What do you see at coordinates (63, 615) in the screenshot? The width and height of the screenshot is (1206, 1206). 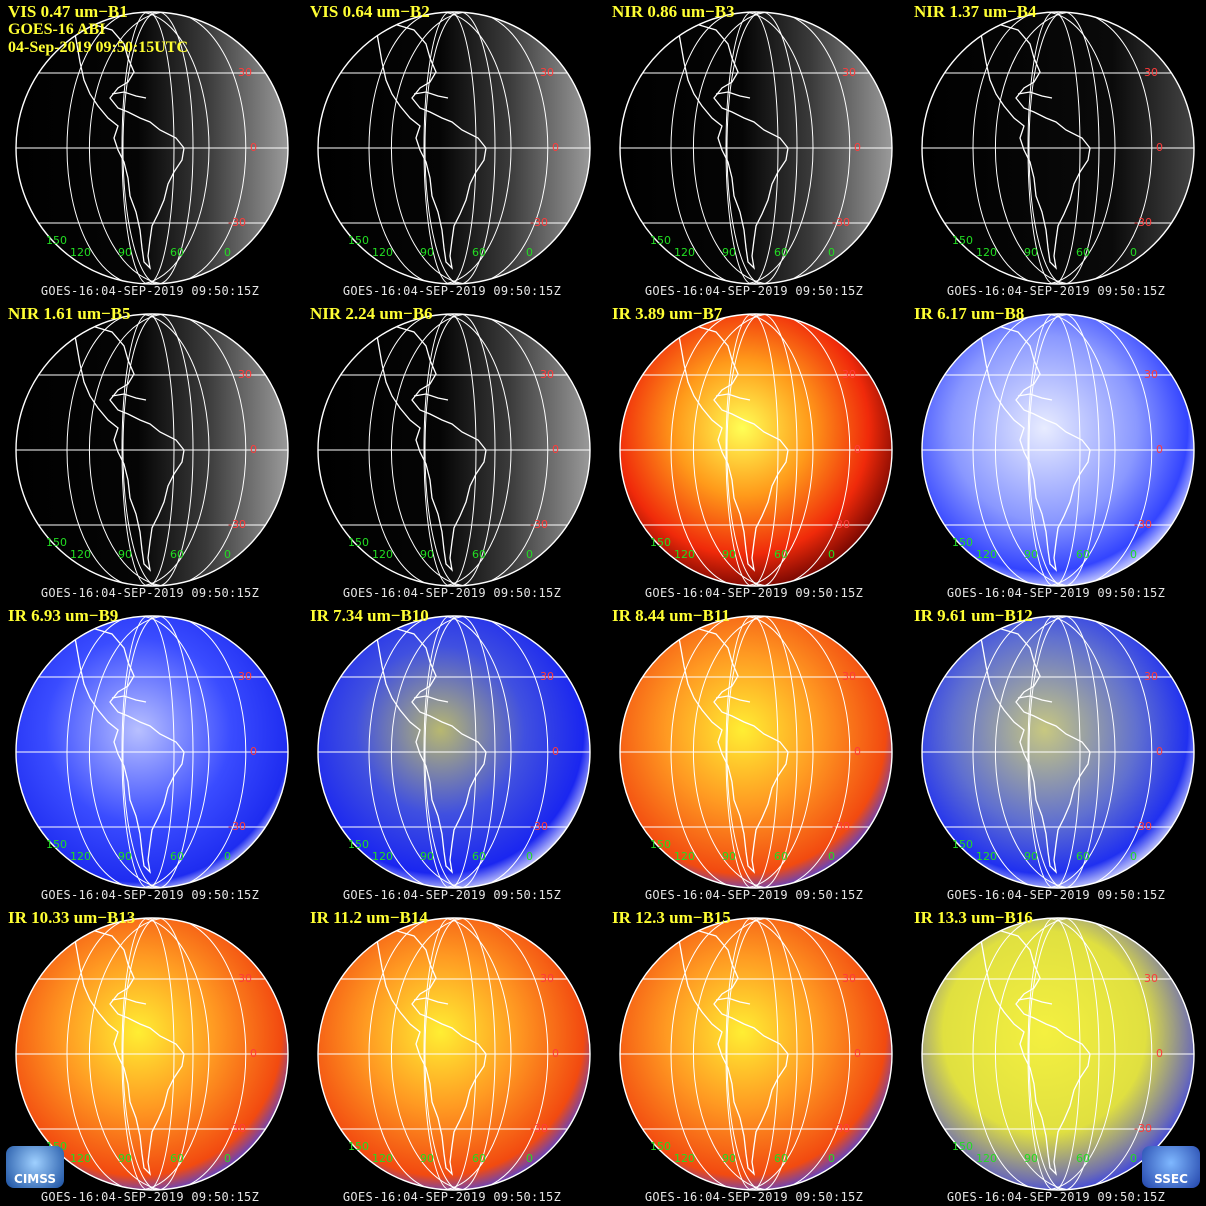 I see `band-title: IR 6.93 um−B9` at bounding box center [63, 615].